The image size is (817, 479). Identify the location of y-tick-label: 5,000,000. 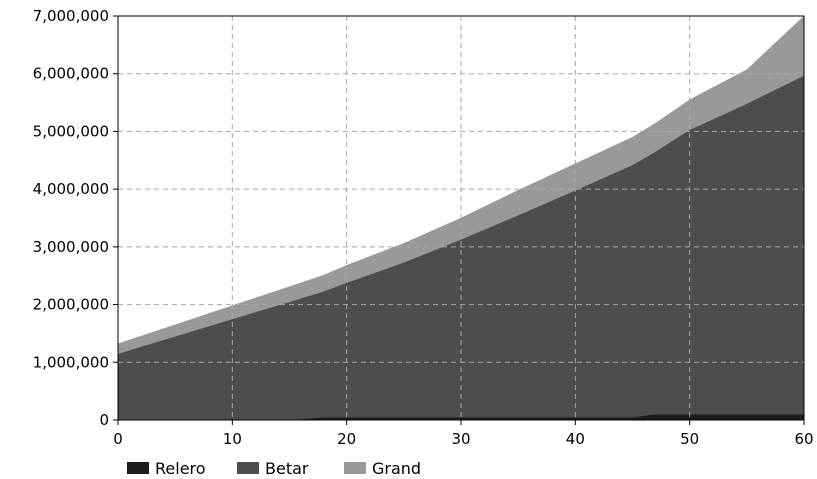
(71, 131).